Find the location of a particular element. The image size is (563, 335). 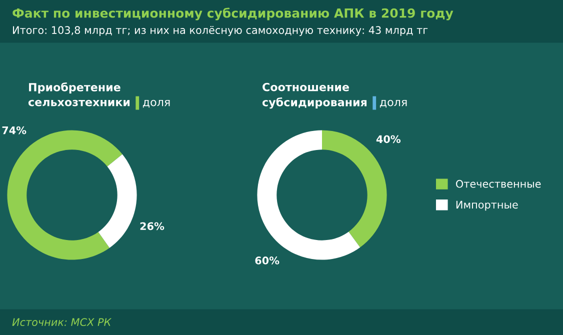

legend-label: Отечественные is located at coordinates (498, 184).